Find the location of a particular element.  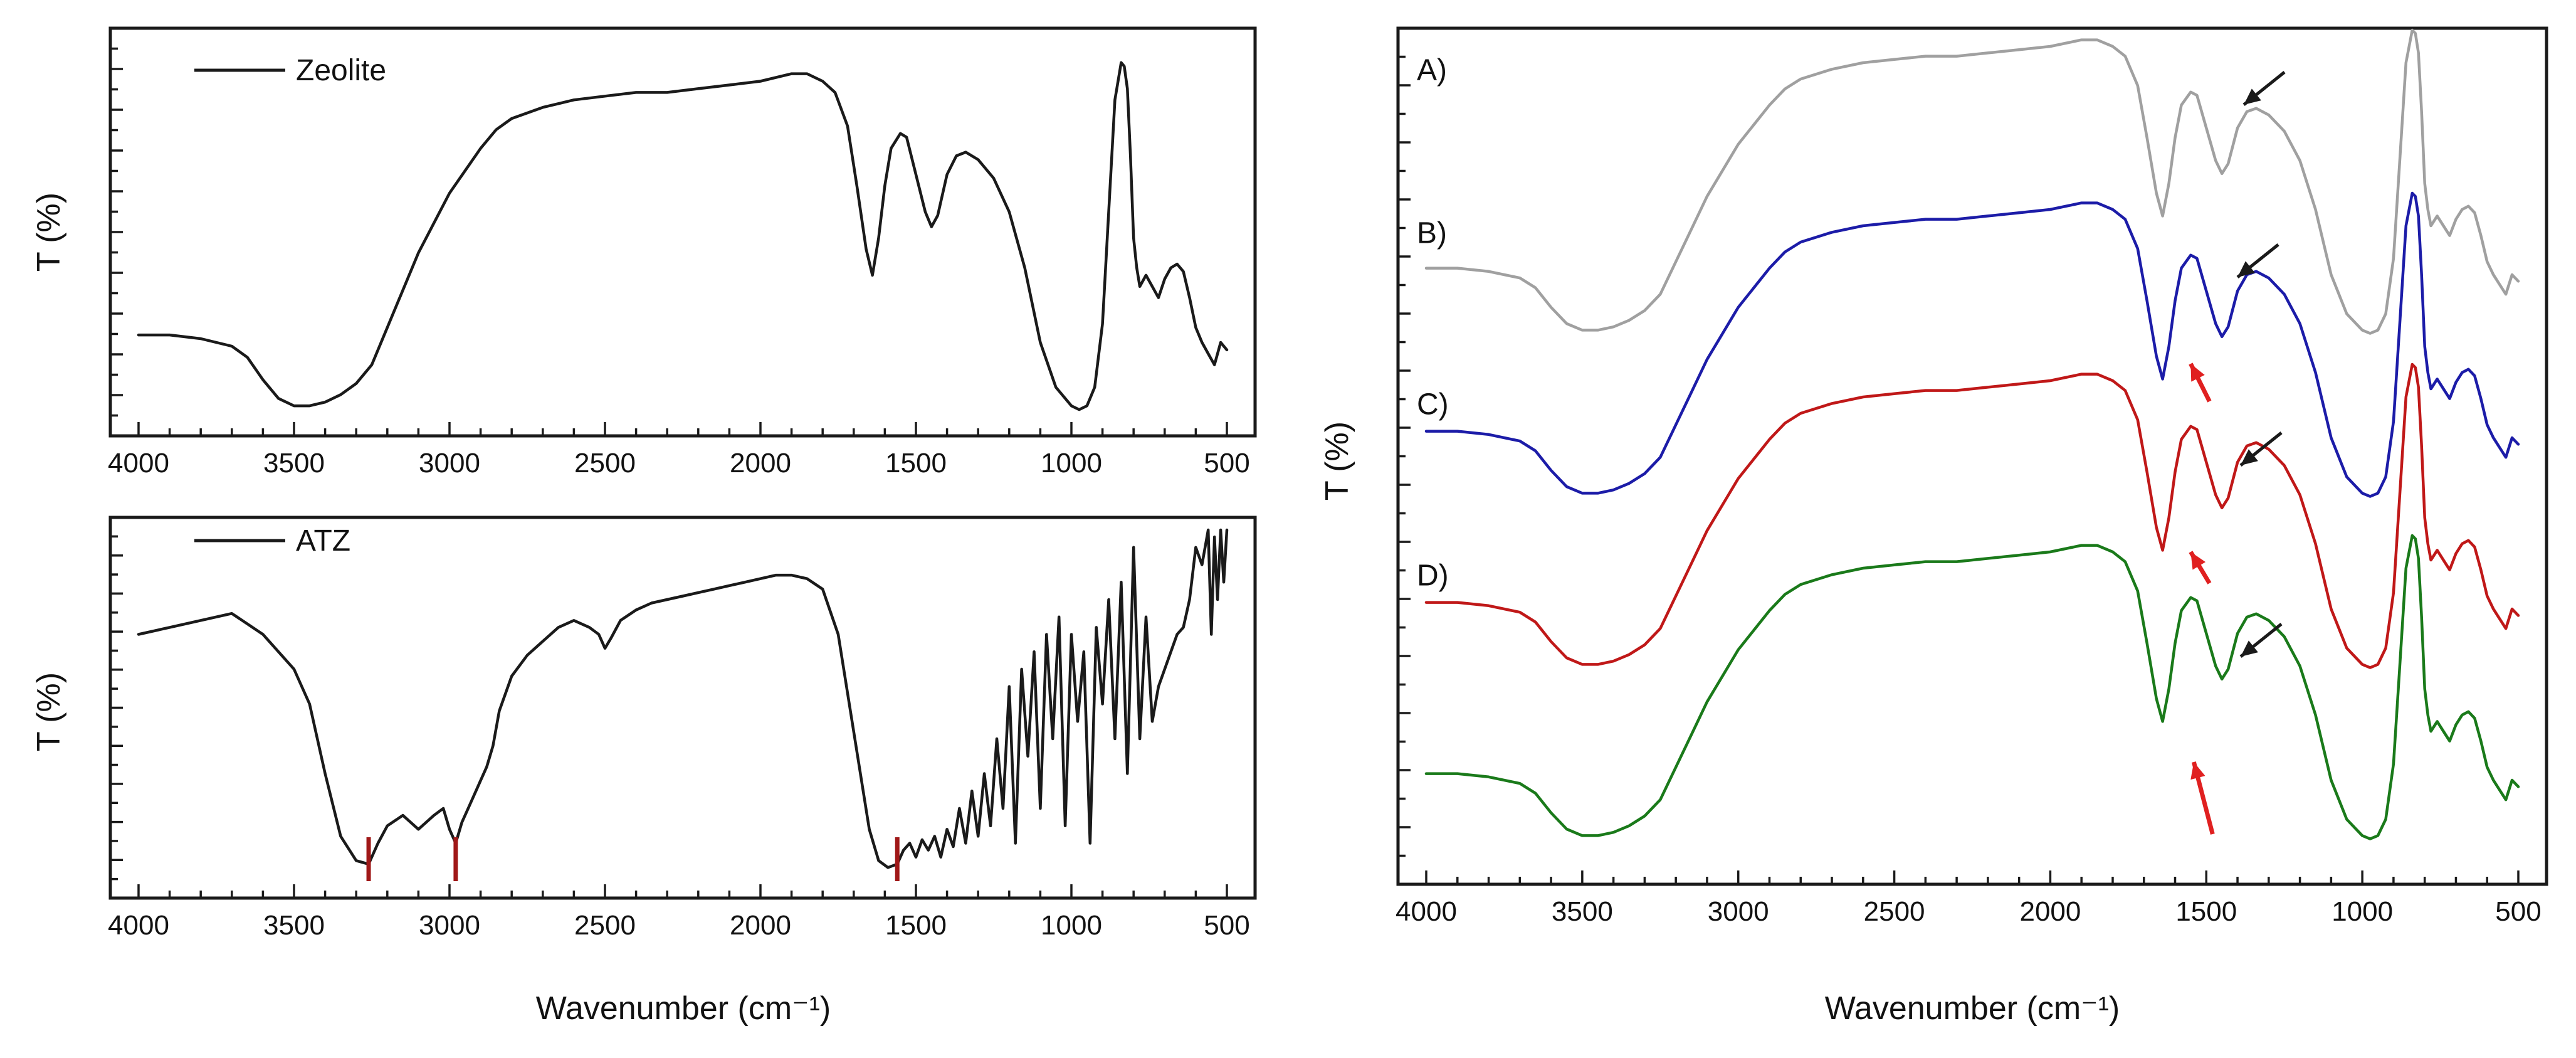

stacked-x-axis-label: Wavenumber (cm⁻¹) is located at coordinates (1972, 1008).